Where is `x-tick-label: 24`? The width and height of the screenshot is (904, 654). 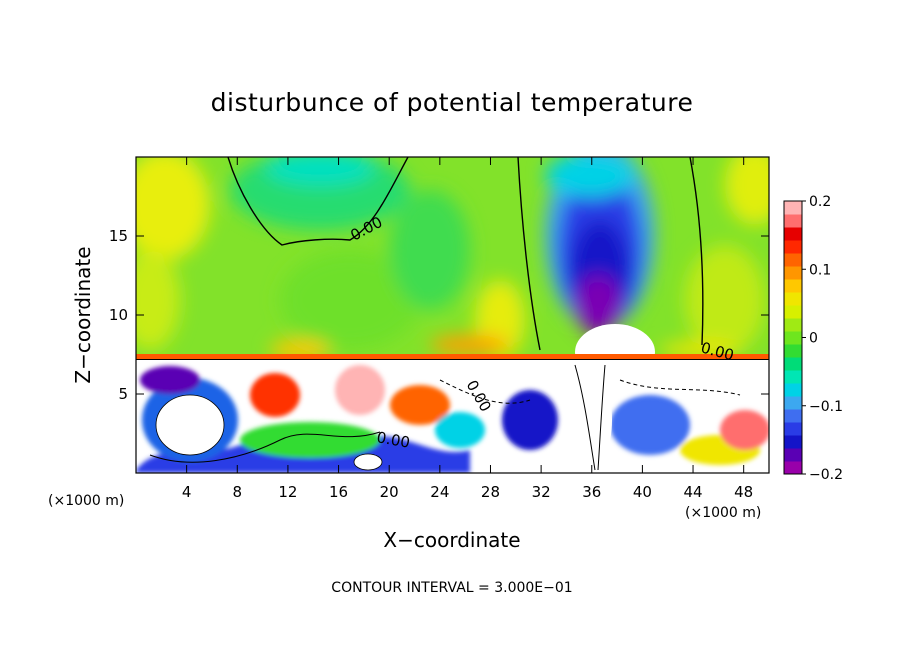
x-tick-label: 24 is located at coordinates (439, 492).